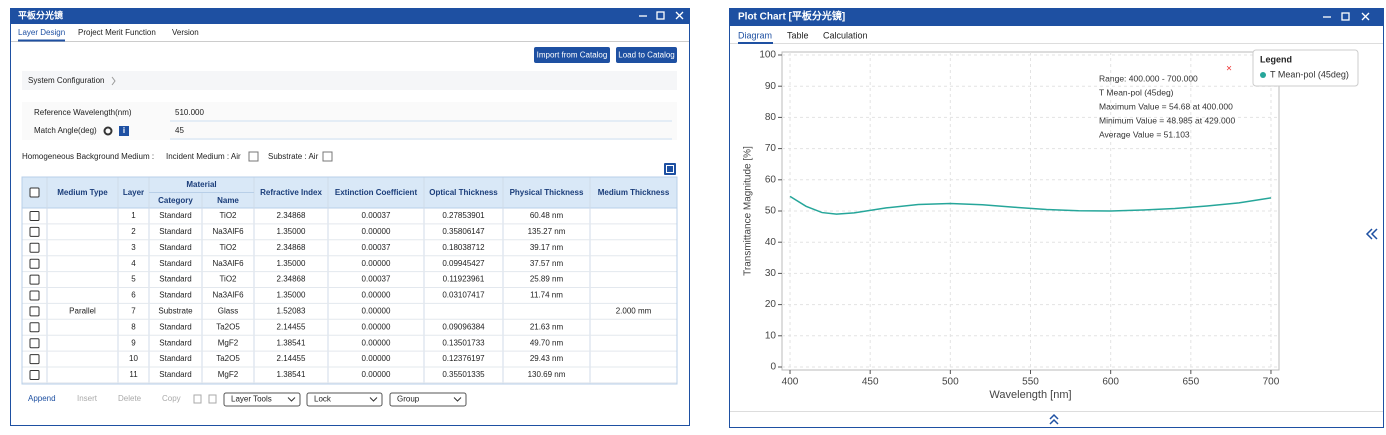 The height and width of the screenshot is (435, 1386). Describe the element at coordinates (547, 358) in the screenshot. I see `table-cell: 29.43 nm` at that location.